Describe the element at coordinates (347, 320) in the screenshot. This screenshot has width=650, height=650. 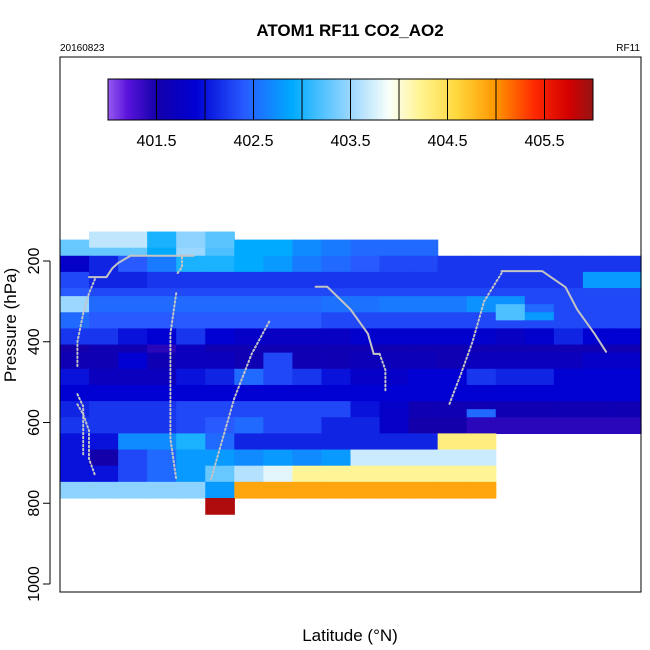
I see `flight-track-line` at that location.